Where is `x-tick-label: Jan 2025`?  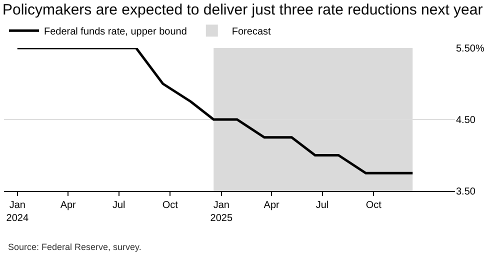 x-tick-label: Jan 2025 is located at coordinates (221, 212).